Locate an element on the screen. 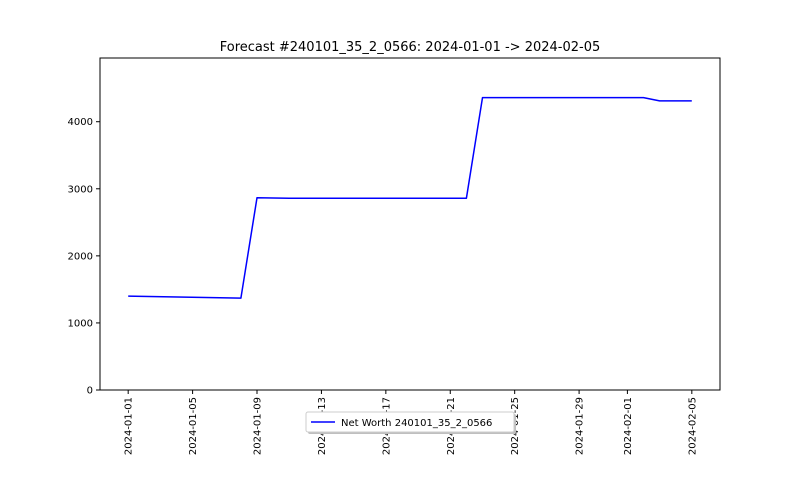 The width and height of the screenshot is (800, 480). y-axis: 0 1000 2000 3000 4000 is located at coordinates (84, 257).